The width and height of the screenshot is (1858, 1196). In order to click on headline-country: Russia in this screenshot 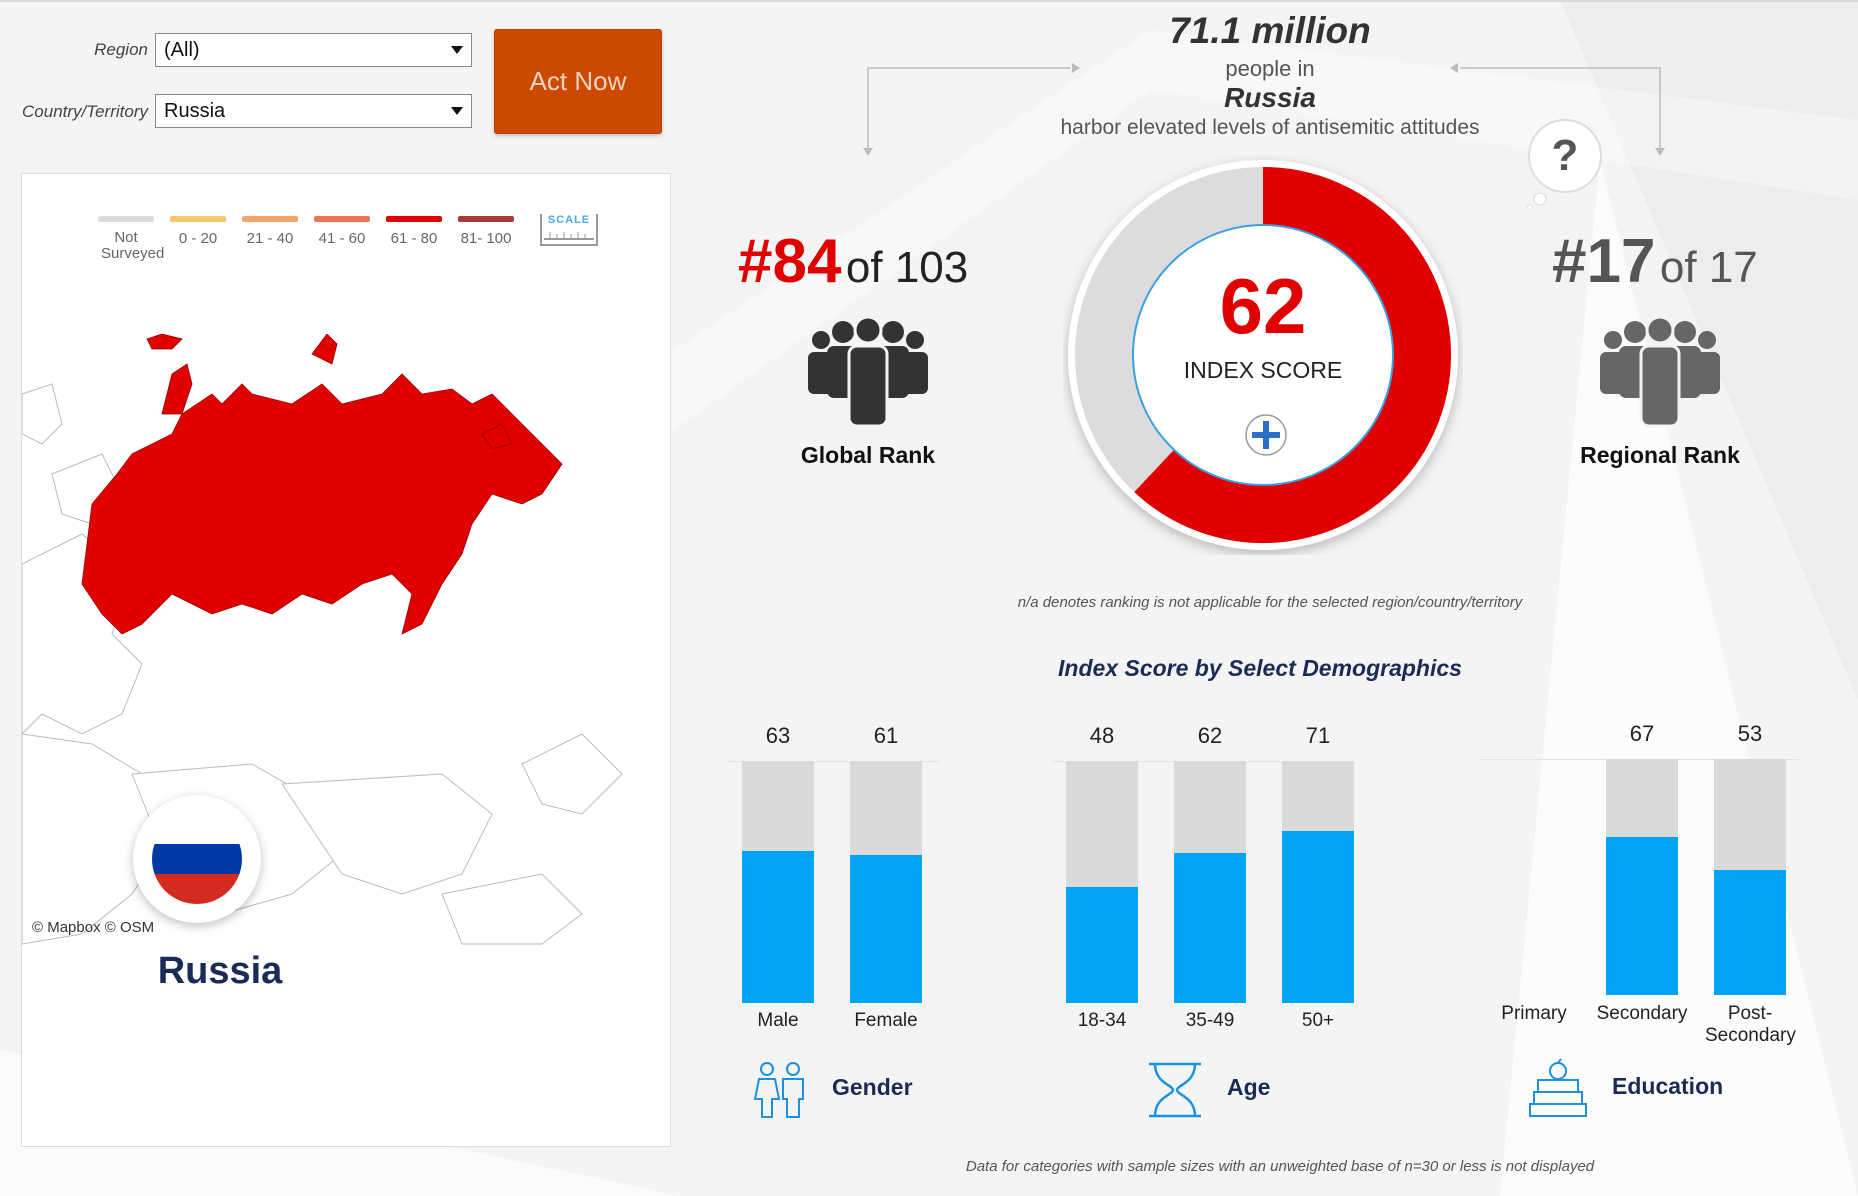, I will do `click(1270, 97)`.